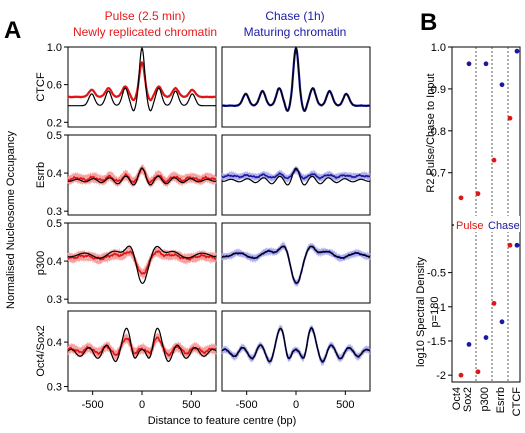  Describe the element at coordinates (487, 224) in the screenshot. I see `legend-box` at that location.